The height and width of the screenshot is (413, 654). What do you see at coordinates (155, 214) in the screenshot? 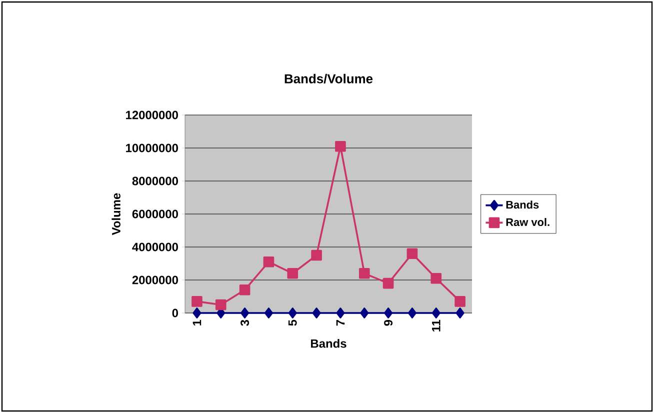
I see `y-tick-label: 6000000` at bounding box center [155, 214].